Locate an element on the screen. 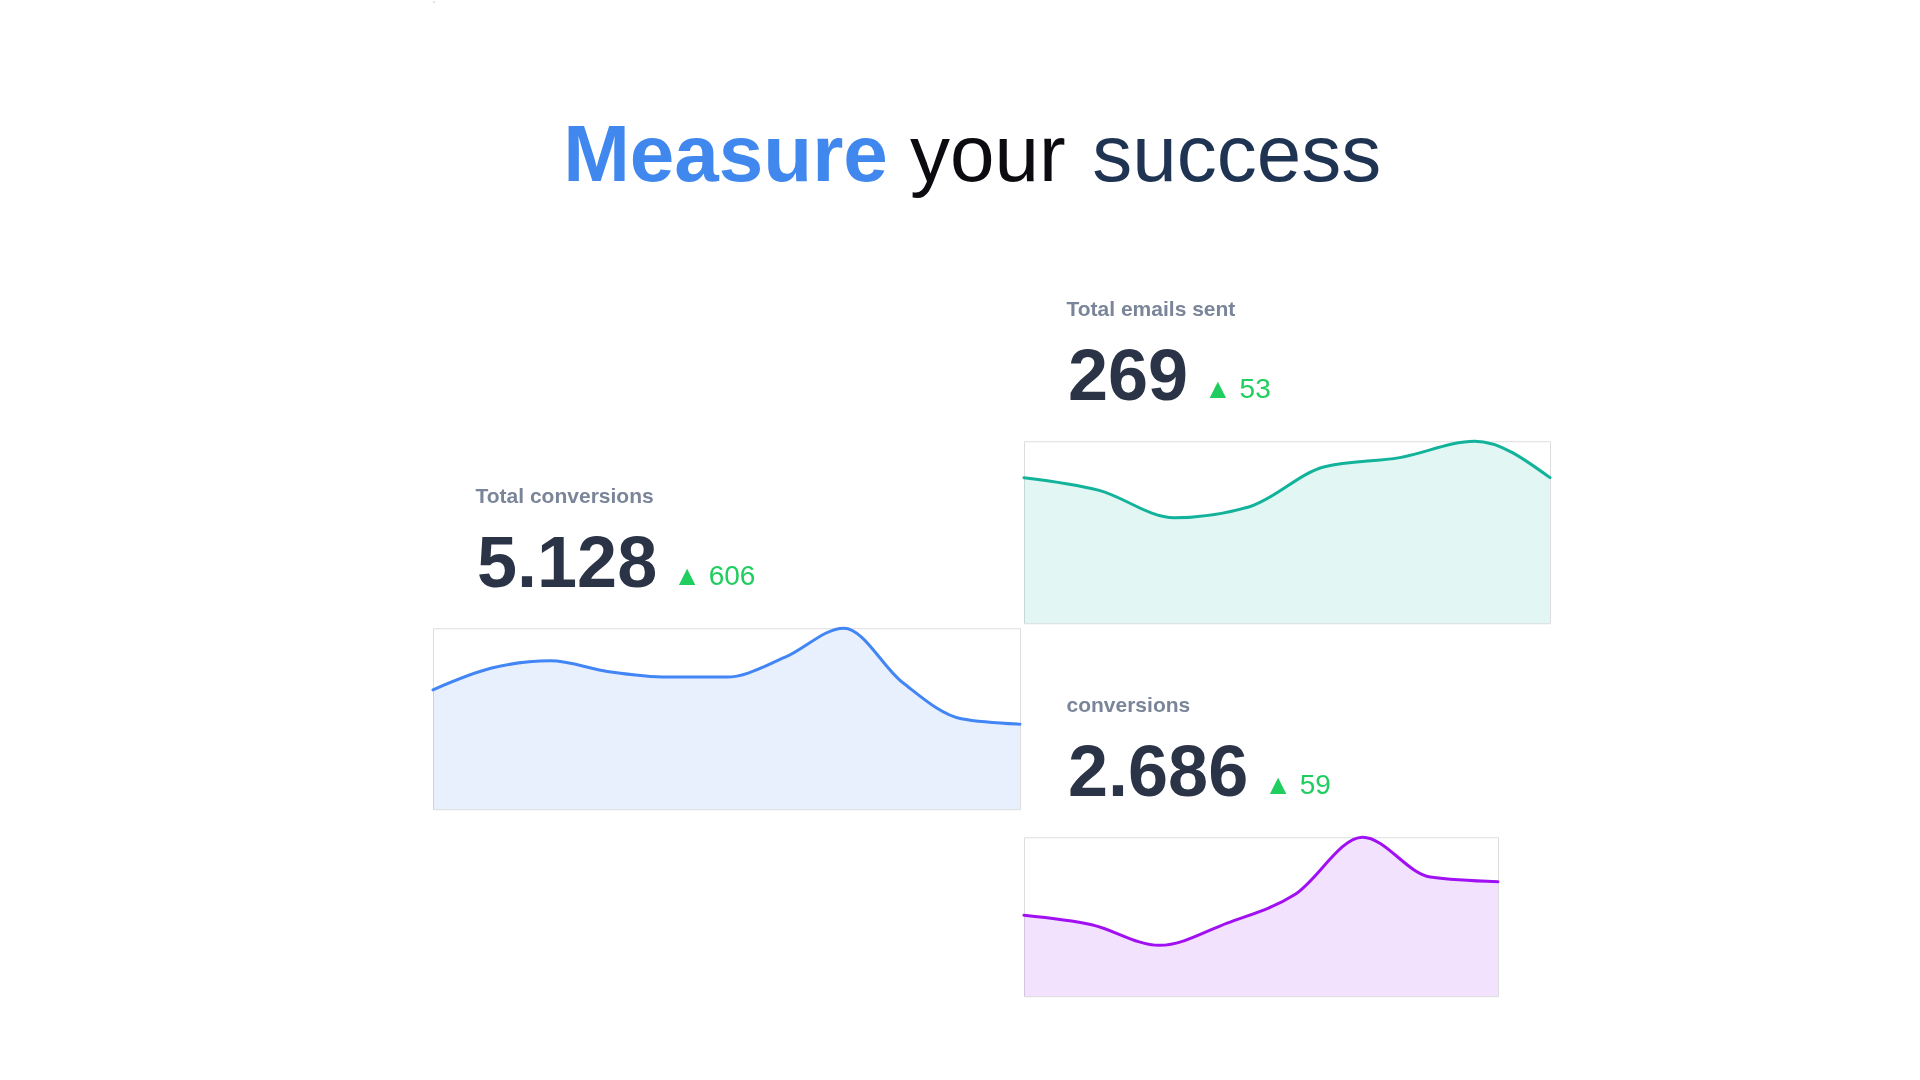  text: ▲ 606 is located at coordinates (714, 576).